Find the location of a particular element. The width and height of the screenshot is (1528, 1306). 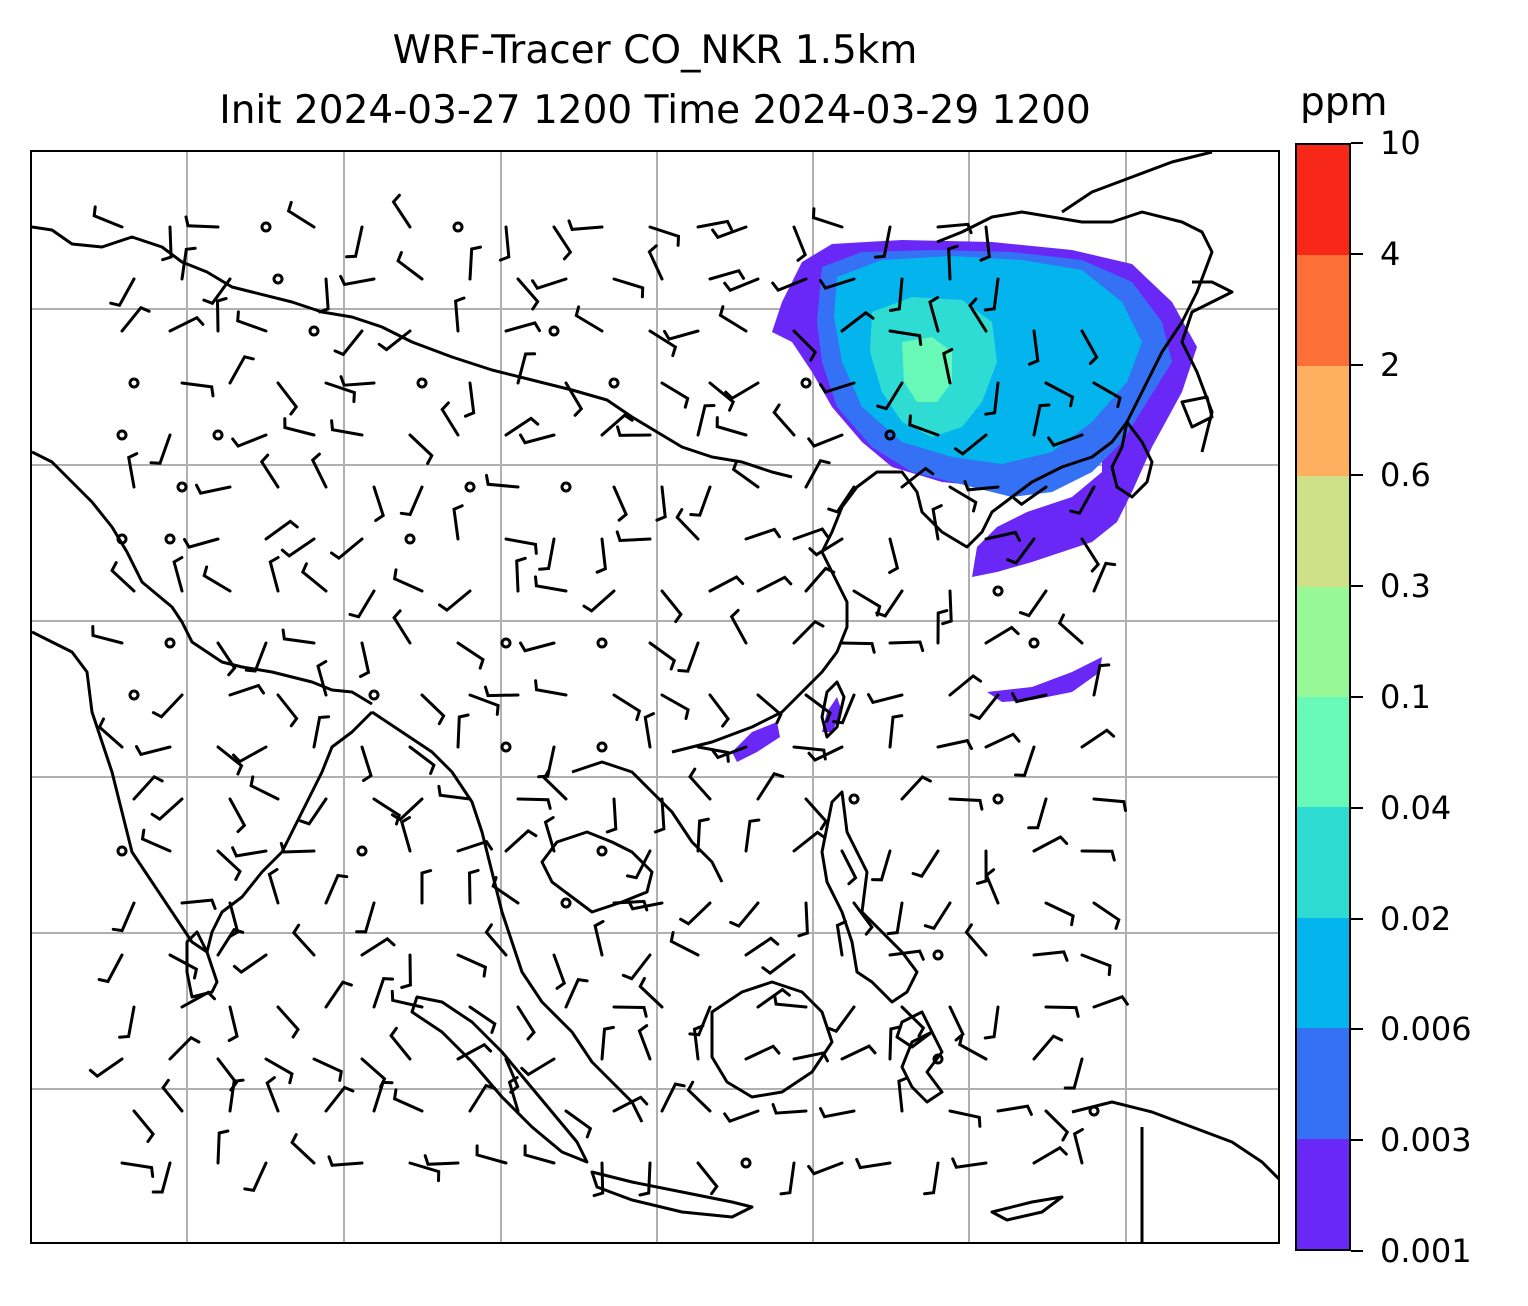

colorbar-tick-label: 0.6 is located at coordinates (1405, 475).